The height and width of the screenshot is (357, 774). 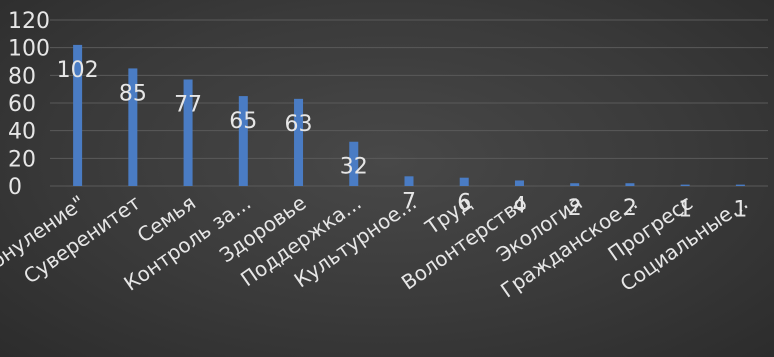 I want to click on data-label: 7, so click(x=409, y=201).